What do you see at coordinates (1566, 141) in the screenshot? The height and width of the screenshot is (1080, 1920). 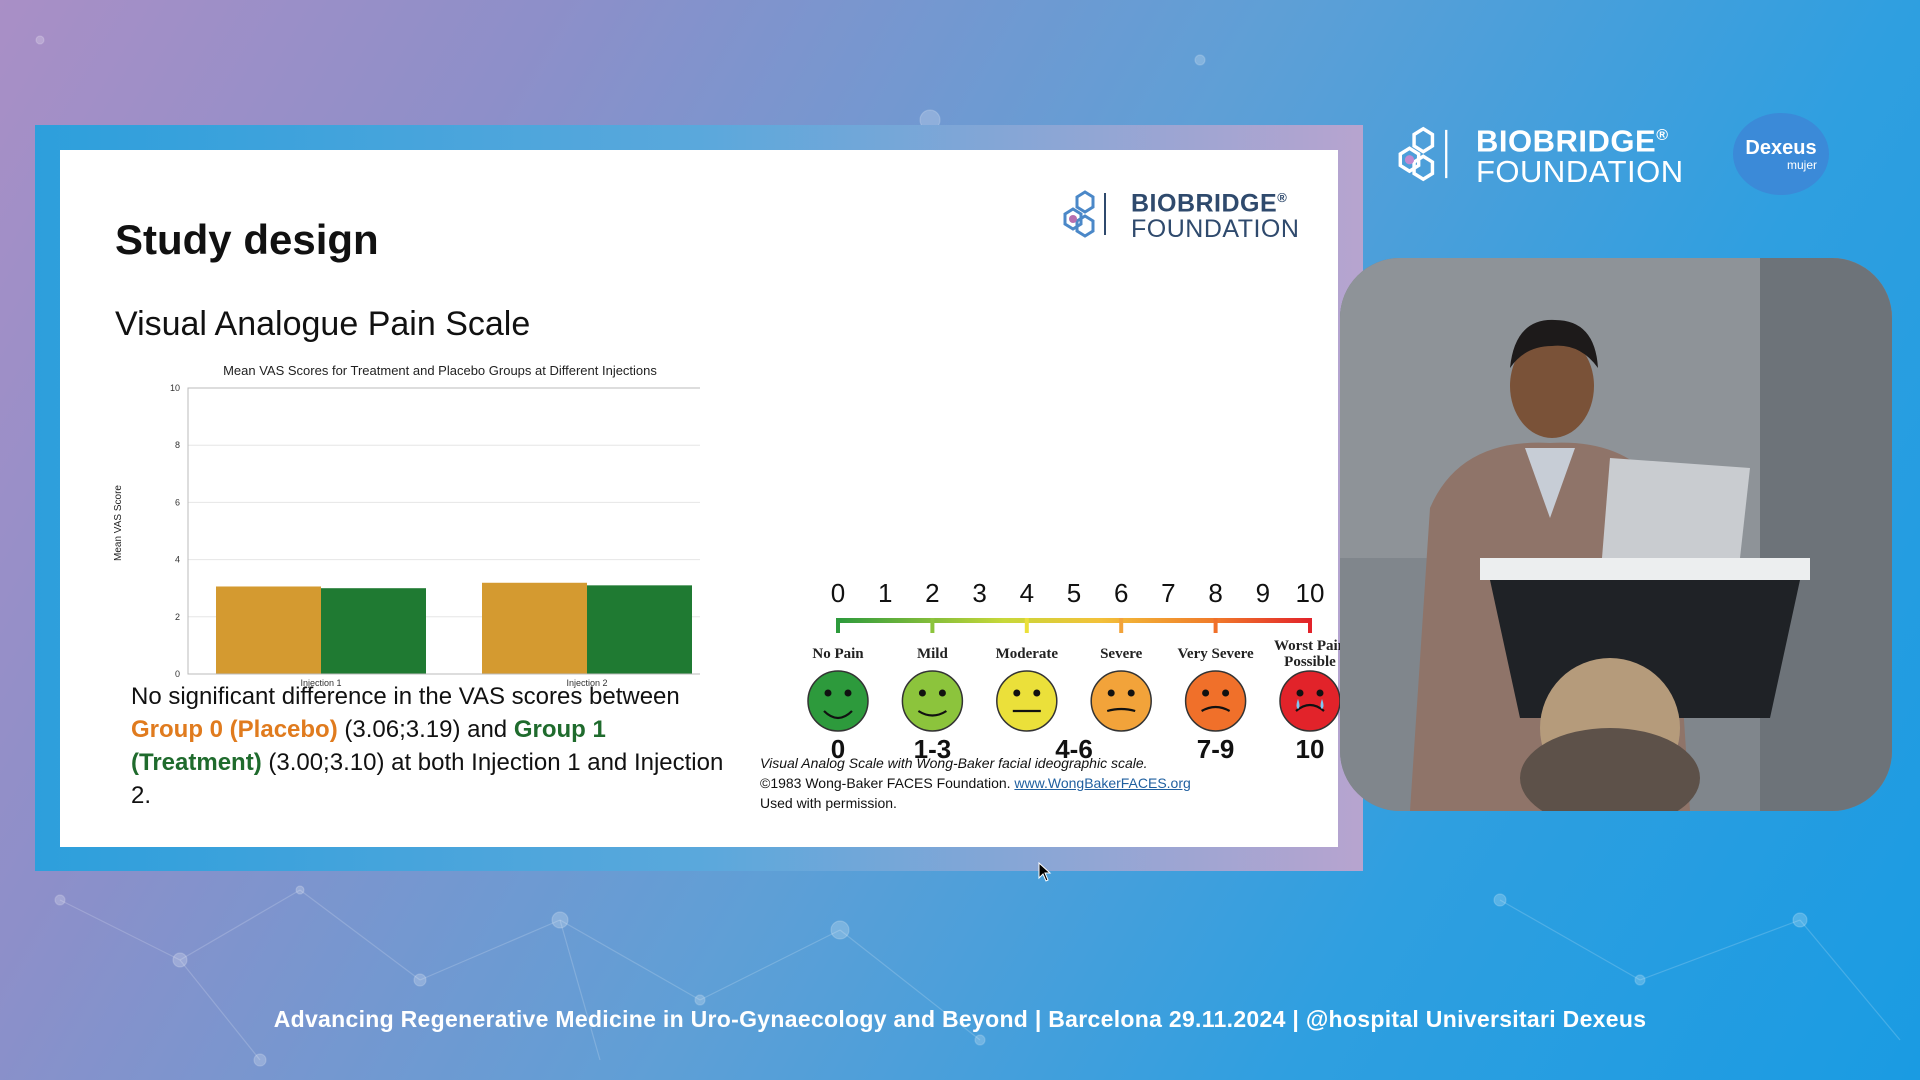 I see `header-logo-line1: BIOBRIDGE` at bounding box center [1566, 141].